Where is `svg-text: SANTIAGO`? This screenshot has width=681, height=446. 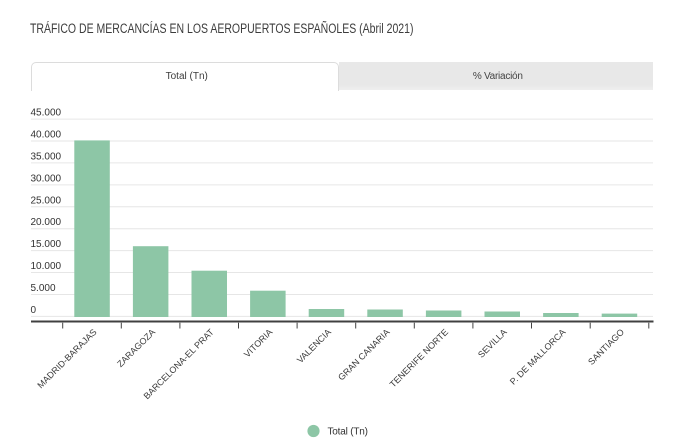 svg-text: SANTIAGO is located at coordinates (606, 347).